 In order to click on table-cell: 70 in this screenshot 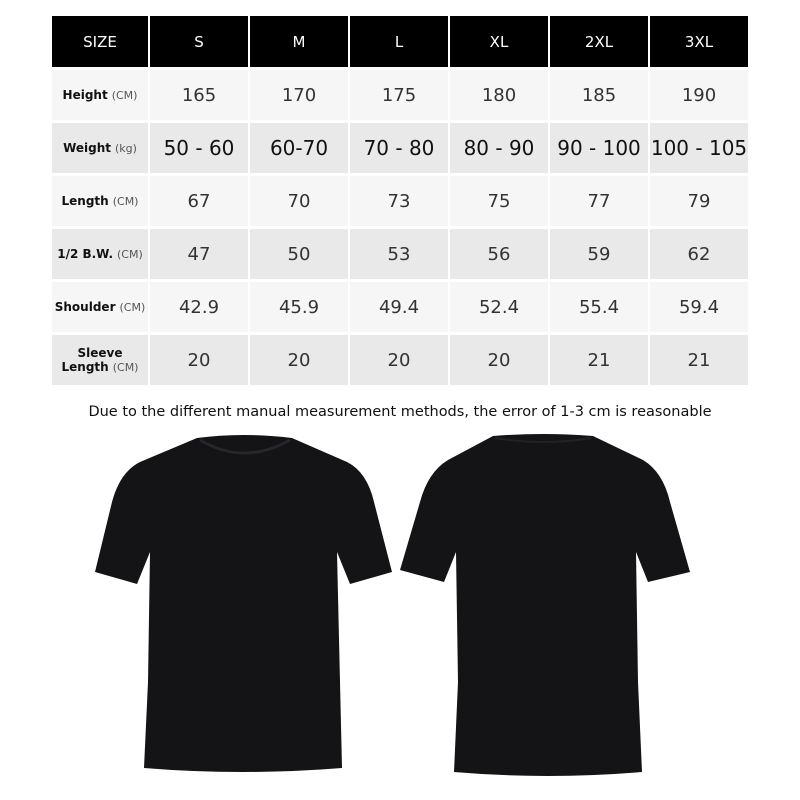, I will do `click(299, 201)`.